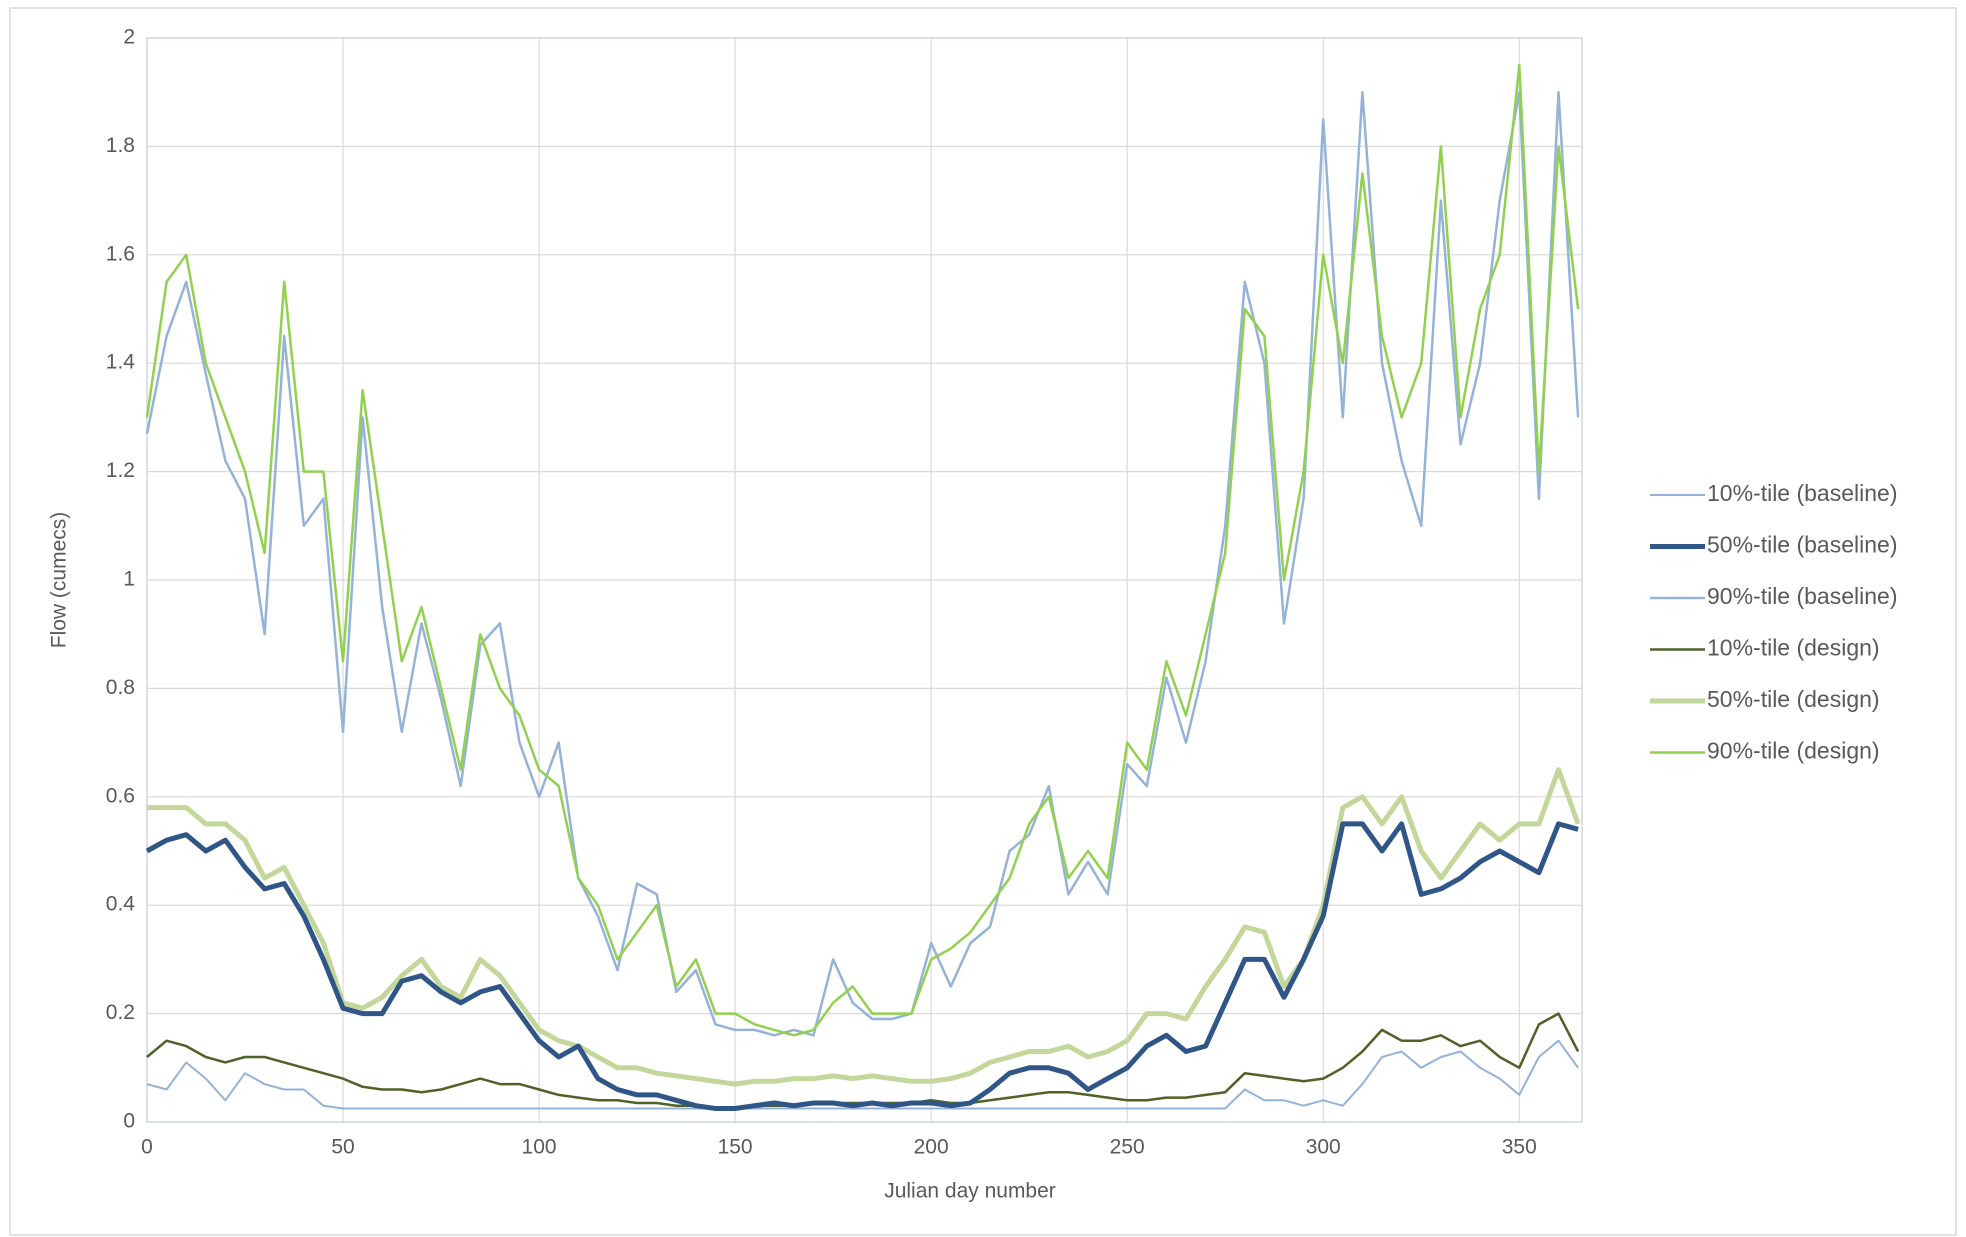  What do you see at coordinates (147, 1147) in the screenshot?
I see `x-tick-label: 0` at bounding box center [147, 1147].